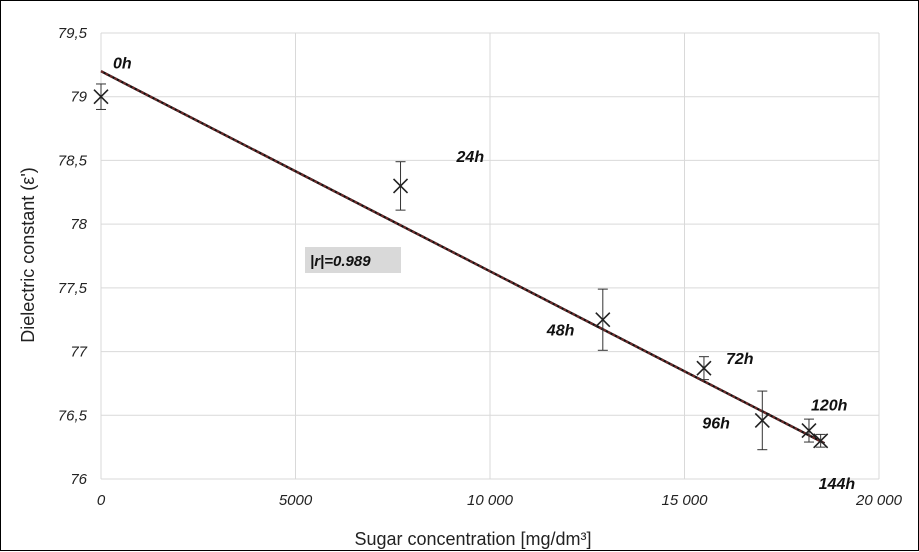 This screenshot has height=552, width=919. What do you see at coordinates (73, 160) in the screenshot?
I see `y-tick-label: 78,5` at bounding box center [73, 160].